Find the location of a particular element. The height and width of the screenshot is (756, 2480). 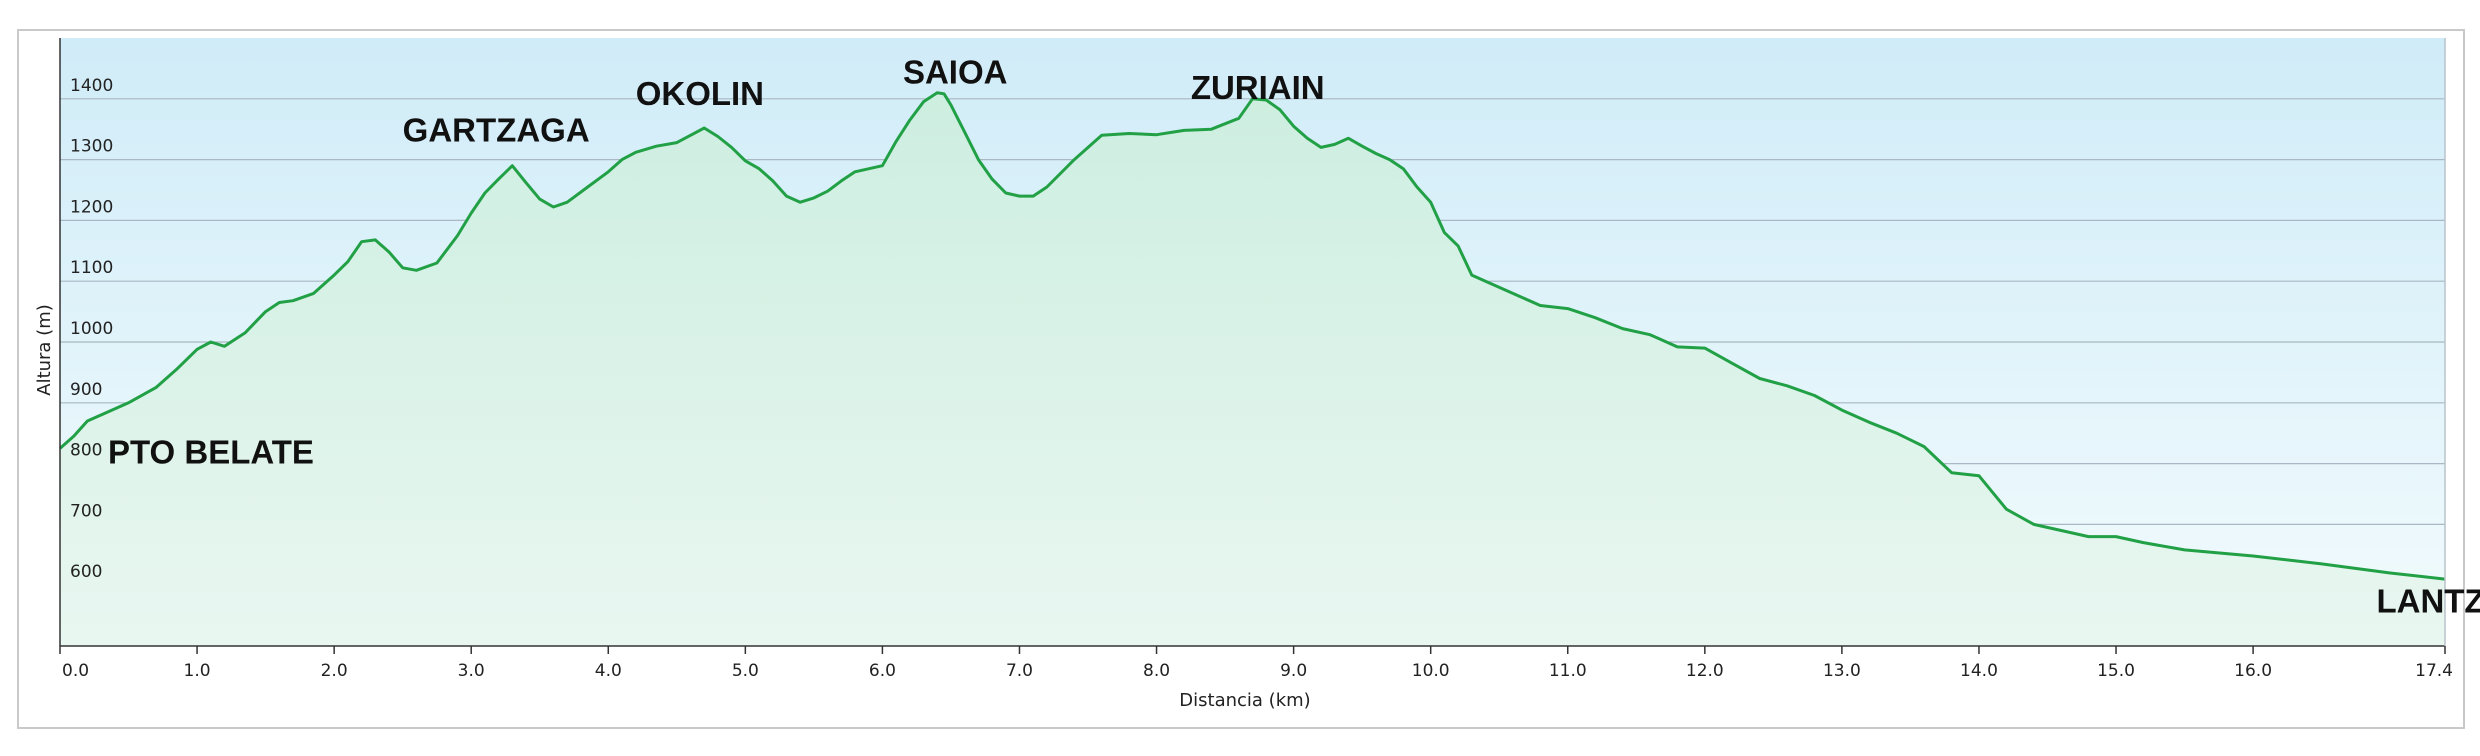

x-tick-label: 0.0 is located at coordinates (75, 671).